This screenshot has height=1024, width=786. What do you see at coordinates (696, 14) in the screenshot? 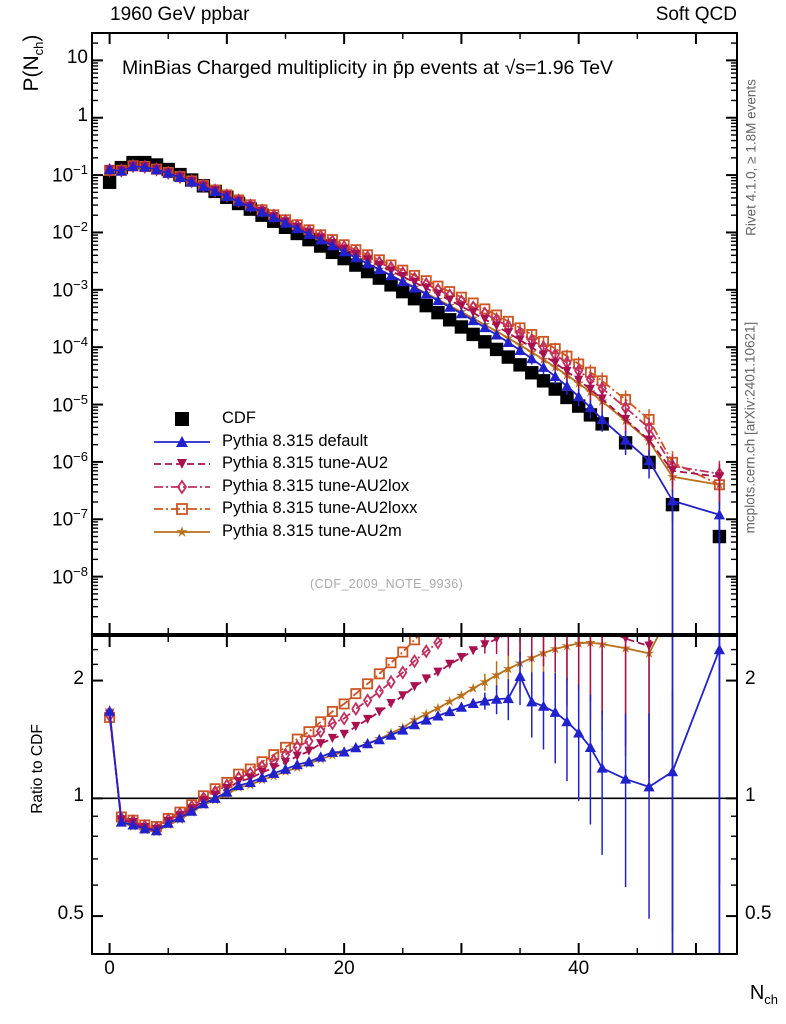
I see `header-right-label: Soft QCD` at bounding box center [696, 14].